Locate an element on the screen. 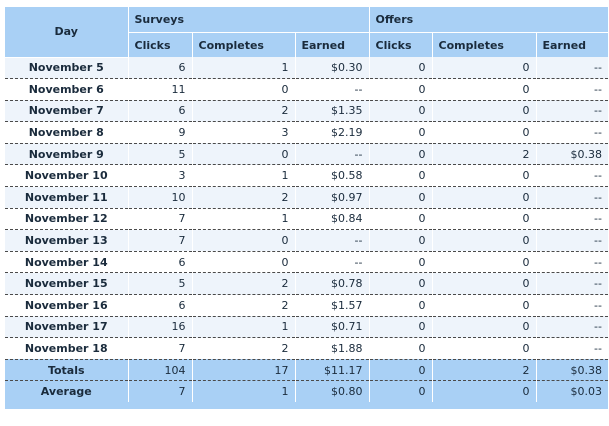  day-cell: November 5 is located at coordinates (66, 68).